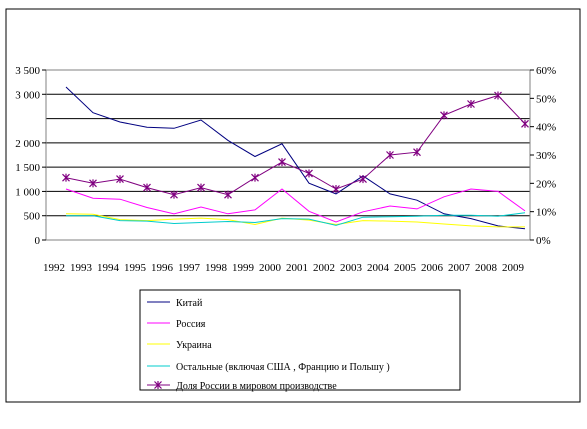  I want to click on right-tick-label: 0%, so click(543, 241).